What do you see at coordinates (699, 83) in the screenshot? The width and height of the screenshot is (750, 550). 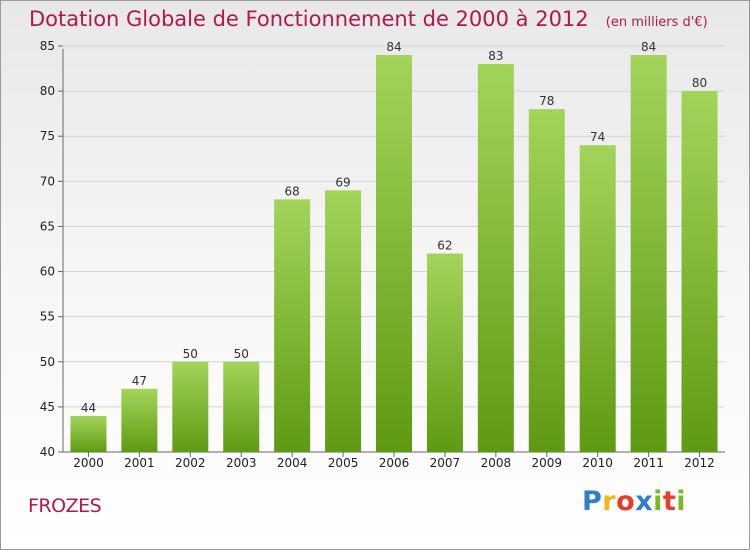 I see `data-label: 80` at bounding box center [699, 83].